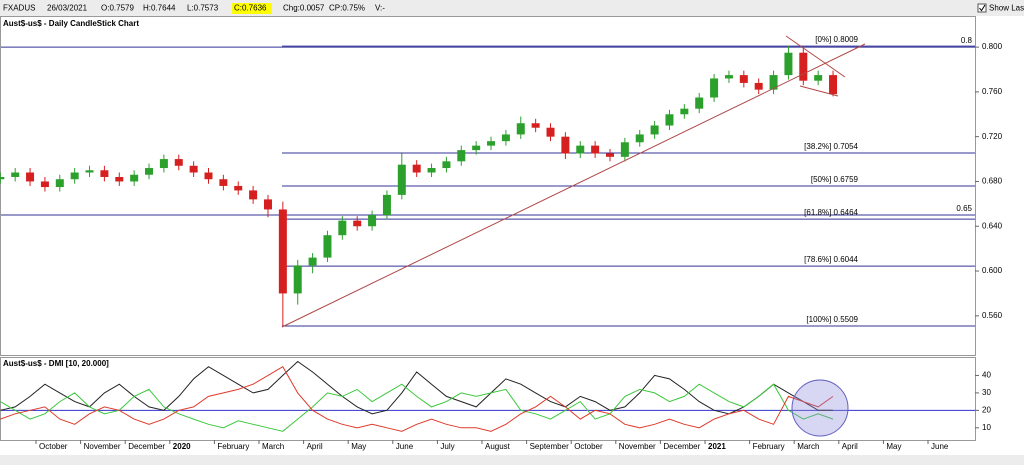  I want to click on triangle-lower, so click(819, 91).